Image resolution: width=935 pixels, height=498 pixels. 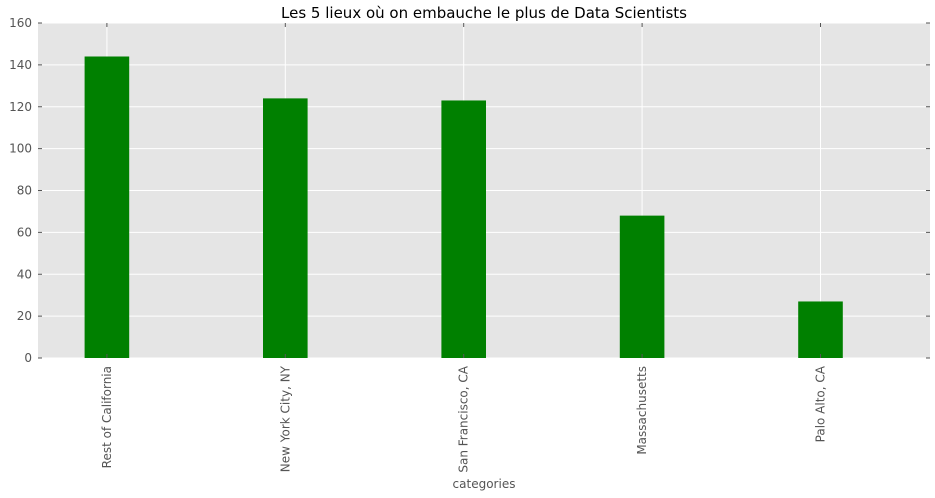 I want to click on y-tick-label: 160, so click(x=20, y=23).